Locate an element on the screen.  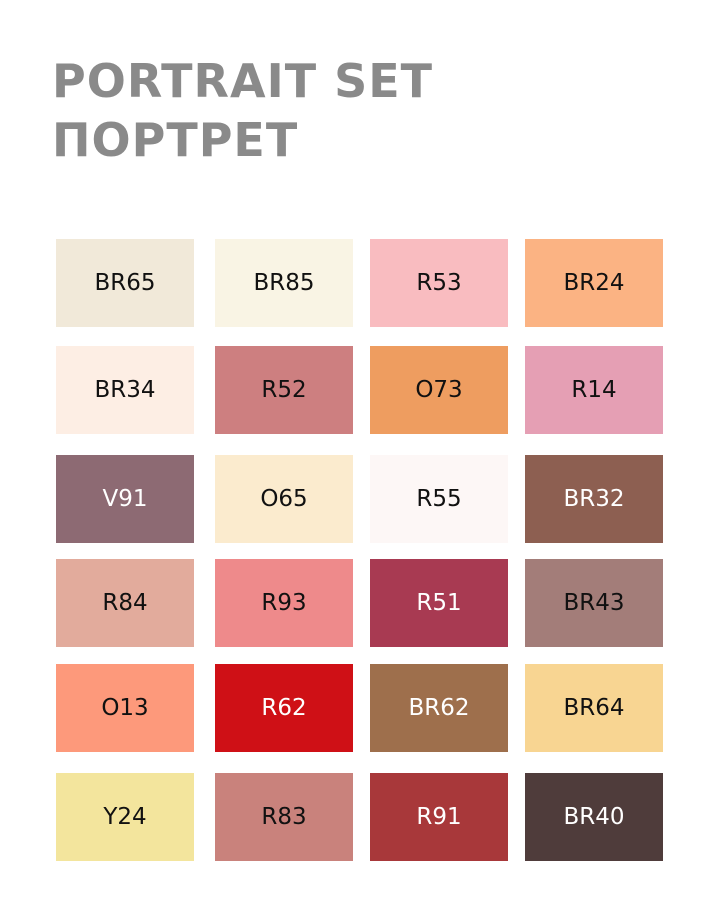
swatch-code: BR40 is located at coordinates (594, 817).